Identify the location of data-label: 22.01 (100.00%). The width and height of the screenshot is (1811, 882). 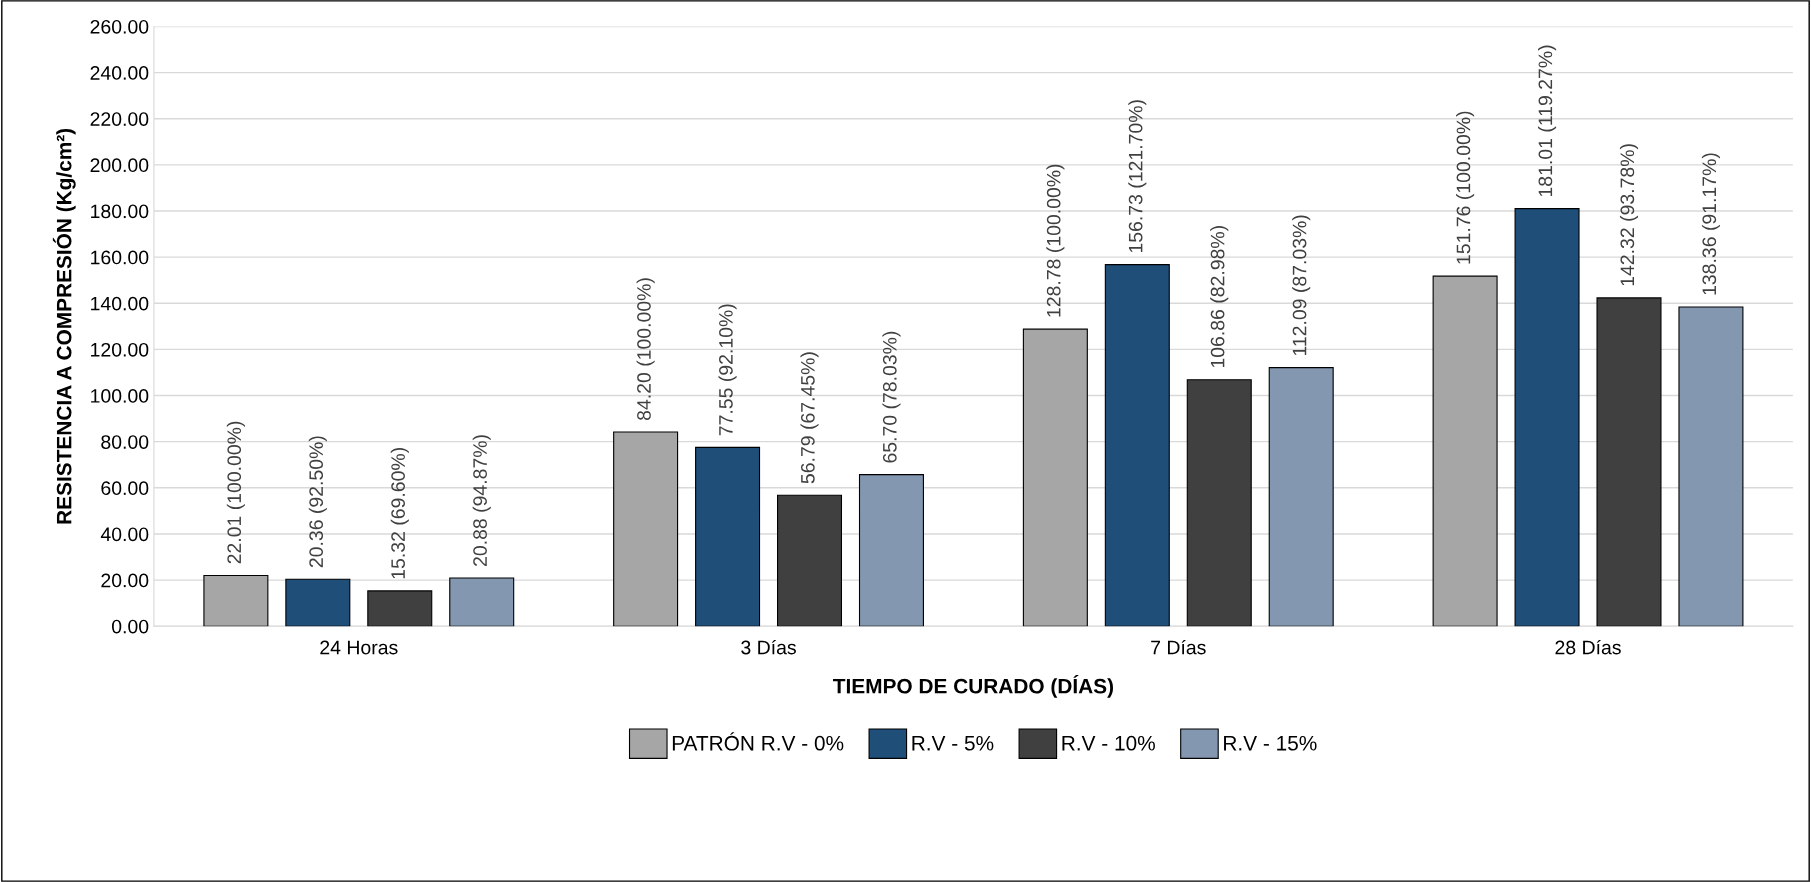
(235, 492).